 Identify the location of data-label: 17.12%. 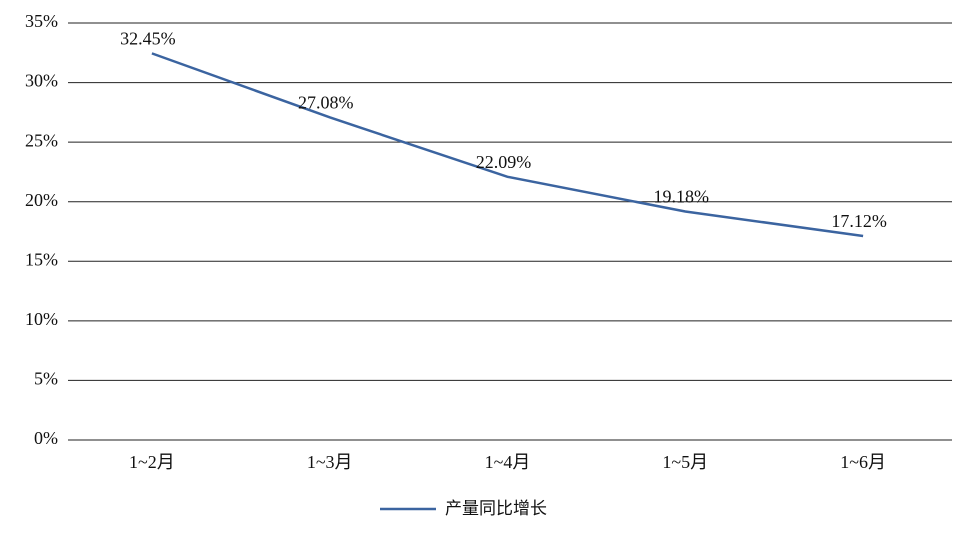
(859, 221).